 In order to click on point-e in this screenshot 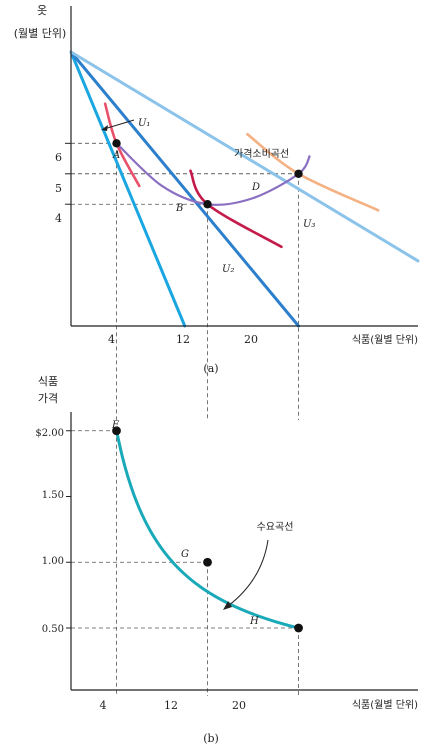, I will do `click(116, 431)`.